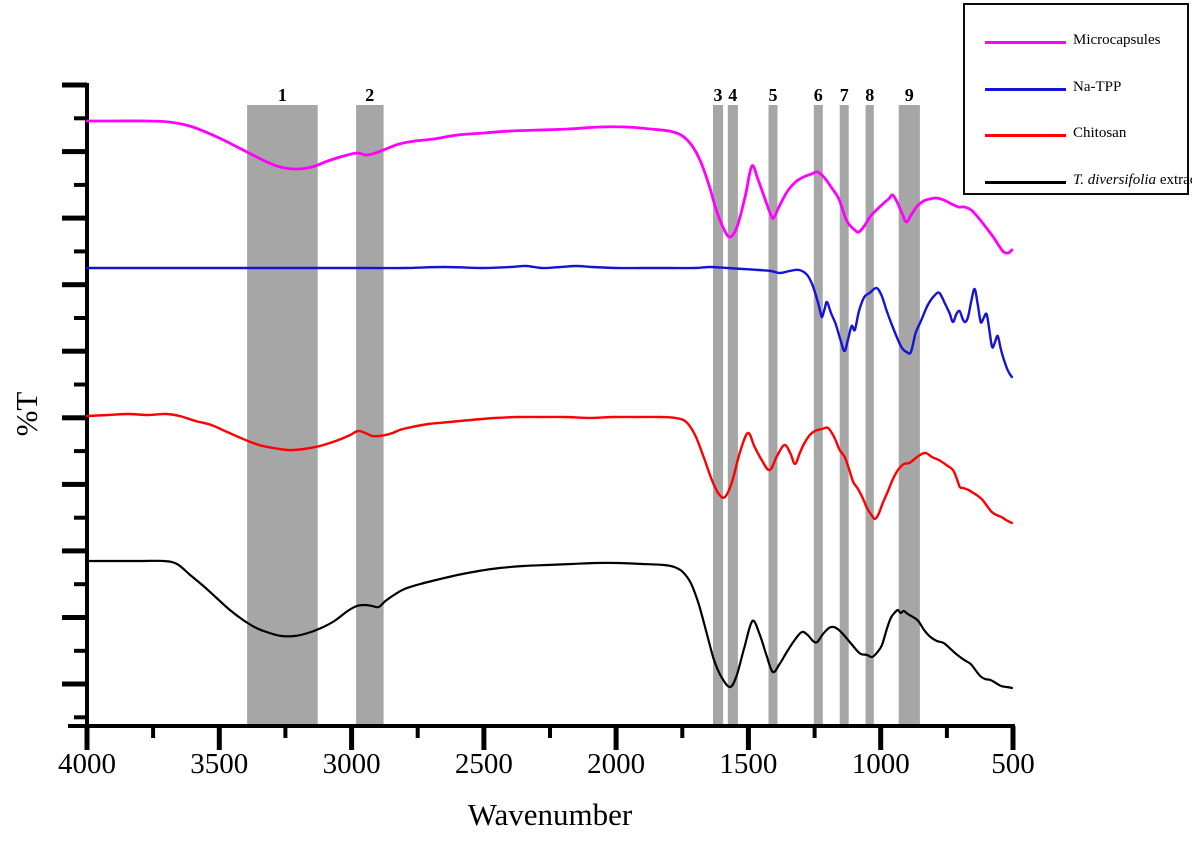 Image resolution: width=1192 pixels, height=848 pixels. What do you see at coordinates (484, 764) in the screenshot?
I see `x-tick-label: 2500` at bounding box center [484, 764].